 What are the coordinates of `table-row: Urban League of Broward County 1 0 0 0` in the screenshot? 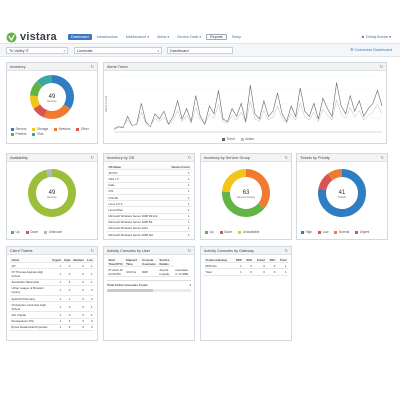 It's located at (52, 290).